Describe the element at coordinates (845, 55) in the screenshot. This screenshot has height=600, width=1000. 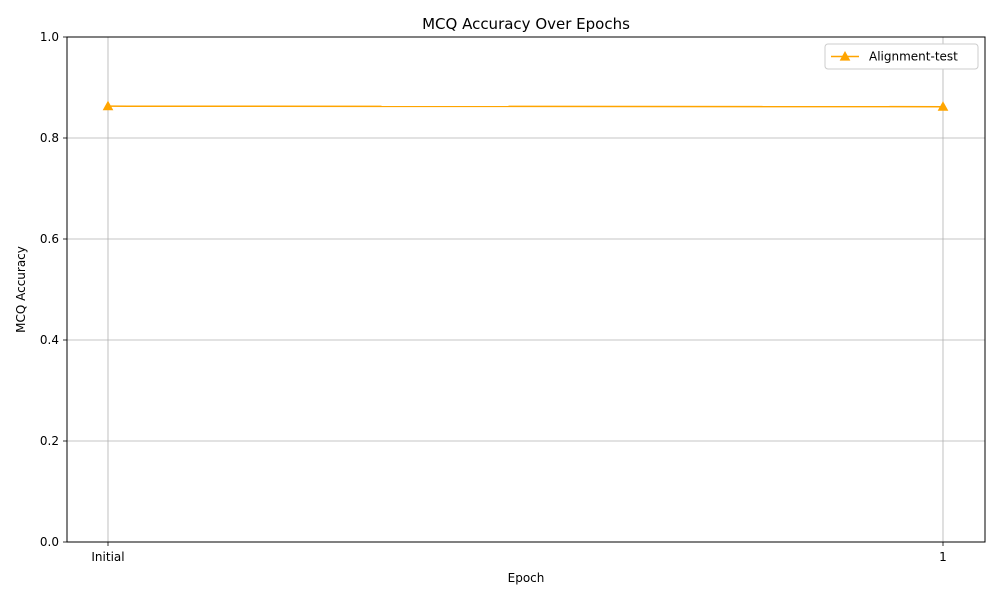
I see `legend-marker-triangle-icon` at that location.